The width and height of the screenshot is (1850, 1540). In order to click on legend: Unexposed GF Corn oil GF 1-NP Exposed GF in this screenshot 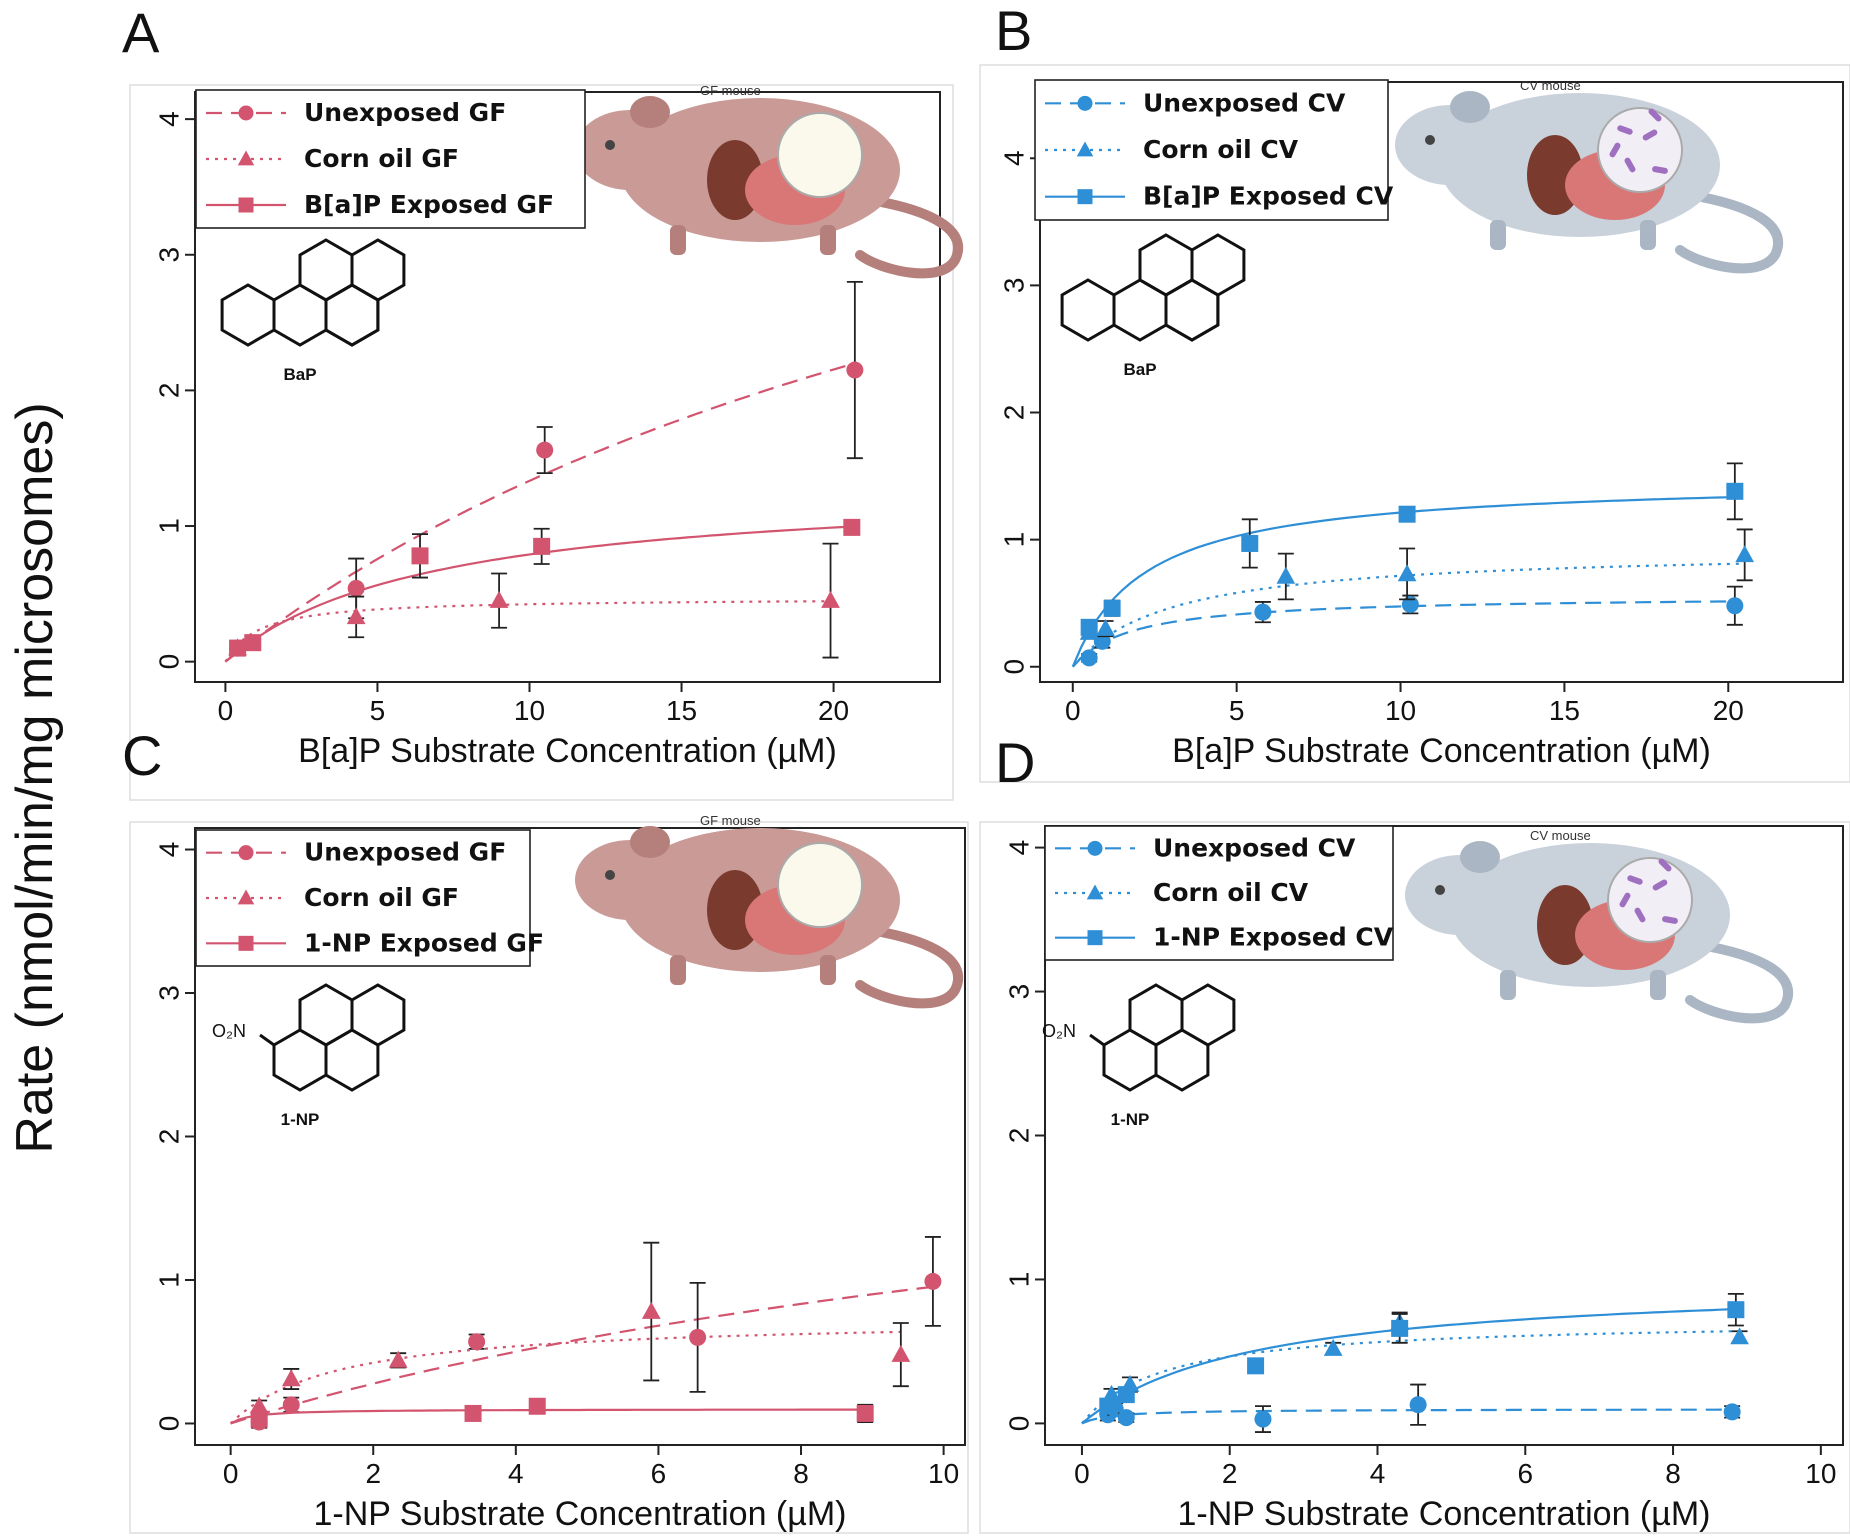, I will do `click(369, 898)`.